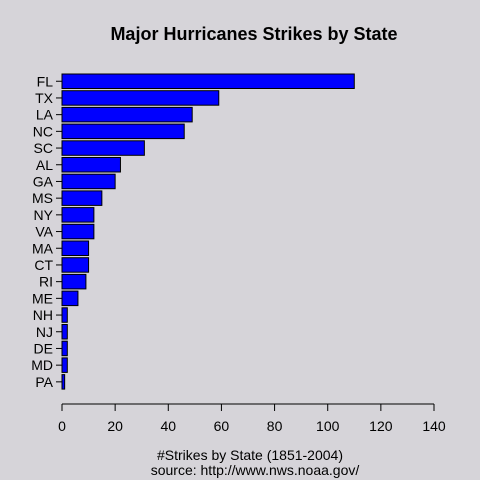 Image resolution: width=480 pixels, height=480 pixels. What do you see at coordinates (74, 281) in the screenshot?
I see `bar-ri` at bounding box center [74, 281].